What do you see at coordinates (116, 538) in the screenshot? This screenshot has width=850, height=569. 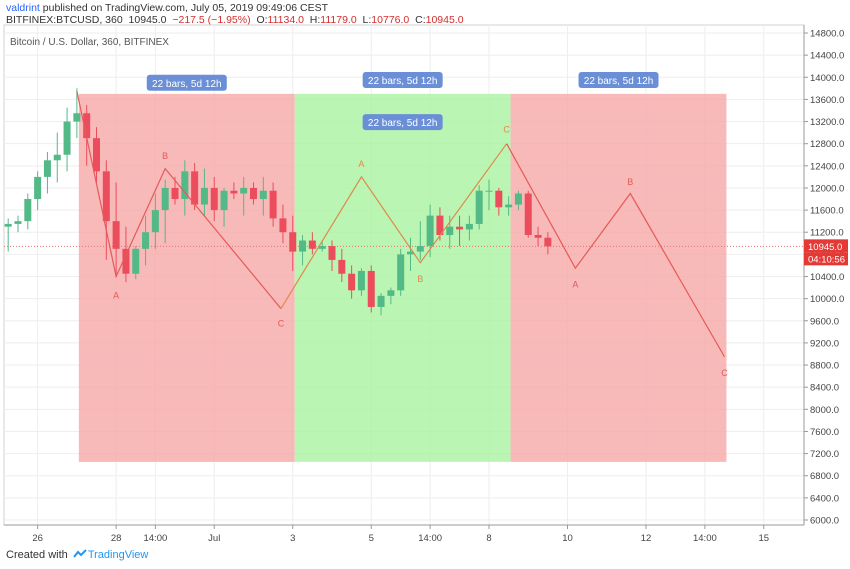 I see `x-tick-label: 28` at bounding box center [116, 538].